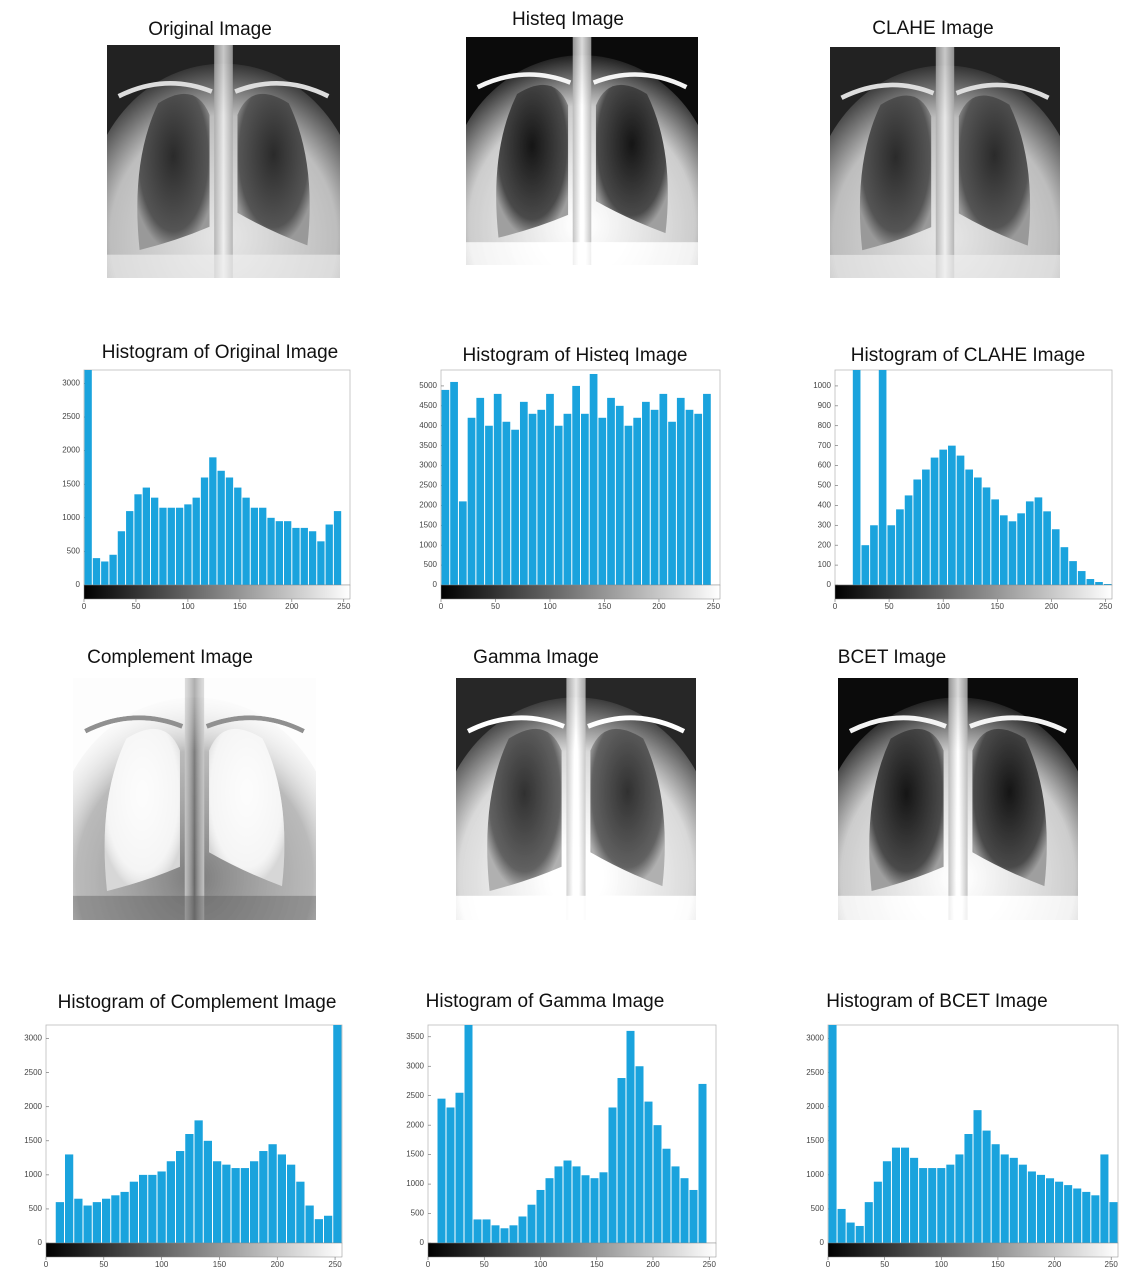 Image resolution: width=1121 pixels, height=1273 pixels. Describe the element at coordinates (936, 1001) in the screenshot. I see `chart-title: Histogram of BCET Image` at that location.